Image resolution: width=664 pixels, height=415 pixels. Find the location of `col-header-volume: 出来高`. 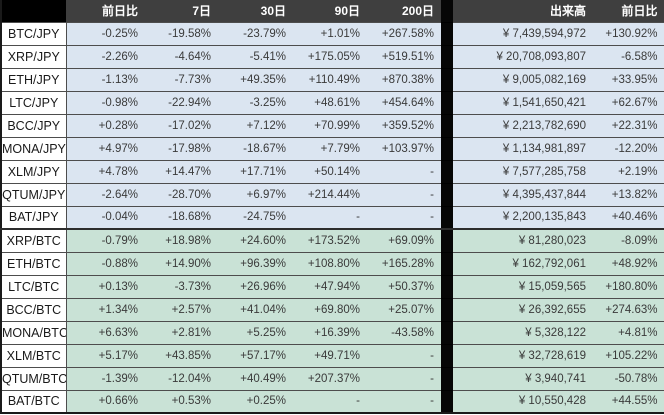

col-header-volume: 出来高 is located at coordinates (523, 11).